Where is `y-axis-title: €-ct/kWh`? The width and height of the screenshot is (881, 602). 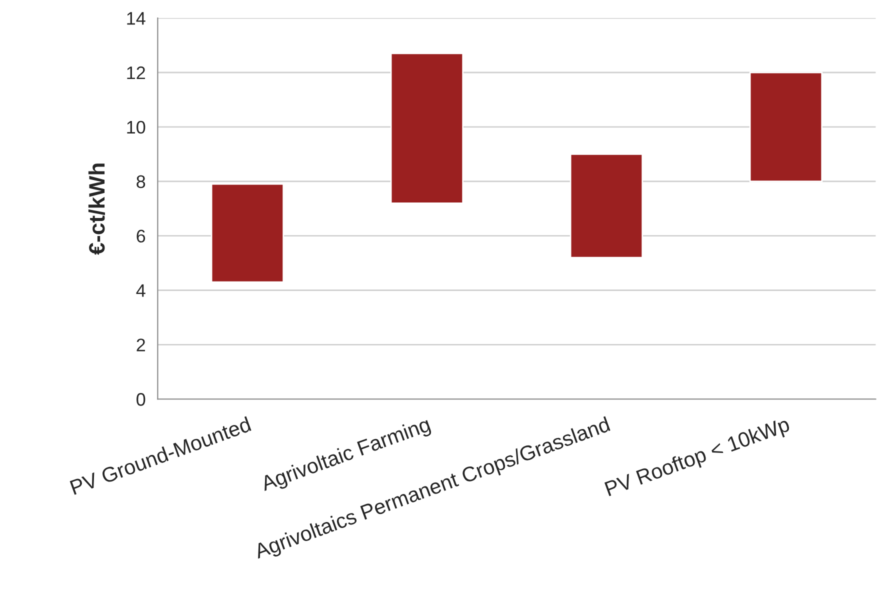 y-axis-title: €-ct/kWh is located at coordinates (96, 209).